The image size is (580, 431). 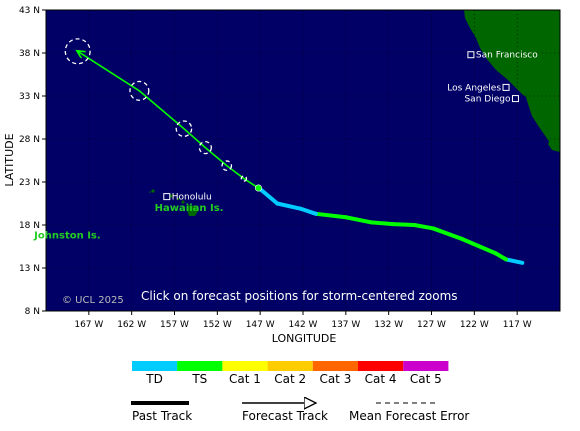 What do you see at coordinates (471, 55) in the screenshot?
I see `city-marker-san-francisco` at bounding box center [471, 55].